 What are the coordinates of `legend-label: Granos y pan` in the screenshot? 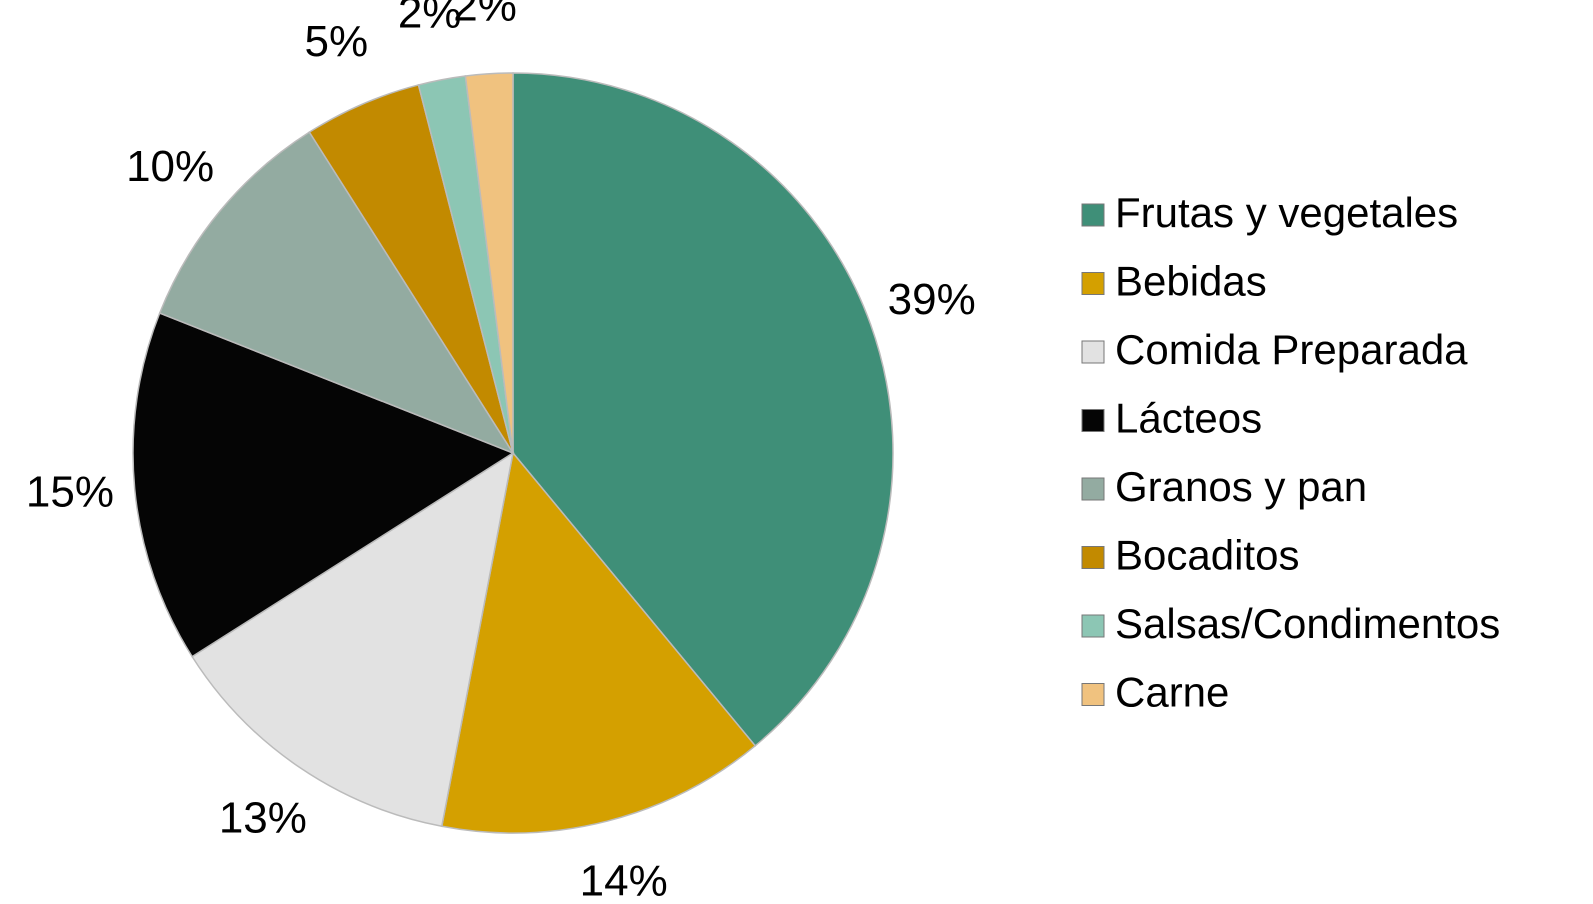 It's located at (1241, 486).